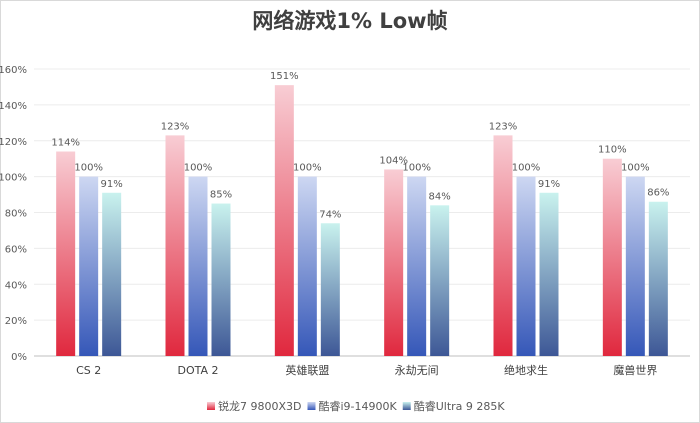  I want to click on y-tick-label: 140%, so click(13, 106).